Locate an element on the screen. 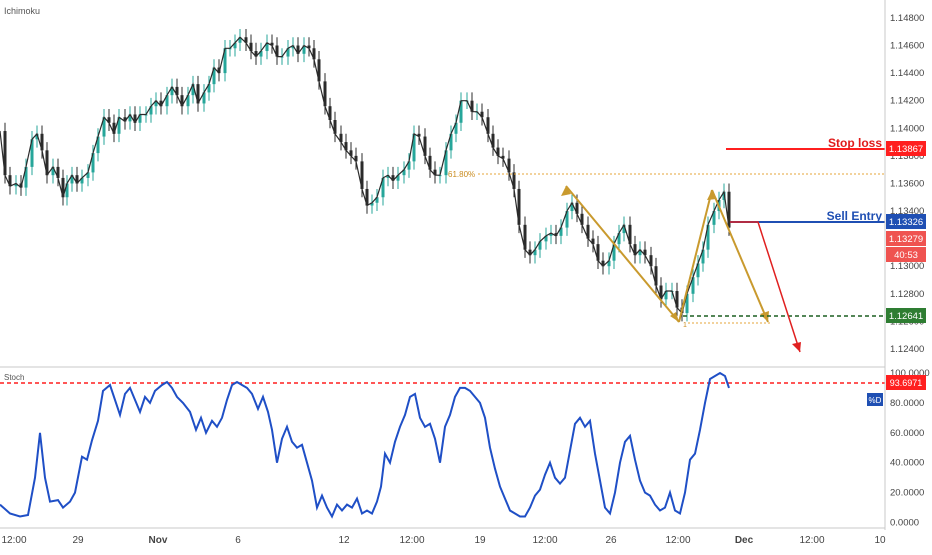 The width and height of the screenshot is (932, 555). time-tick-label: 29 is located at coordinates (78, 540).